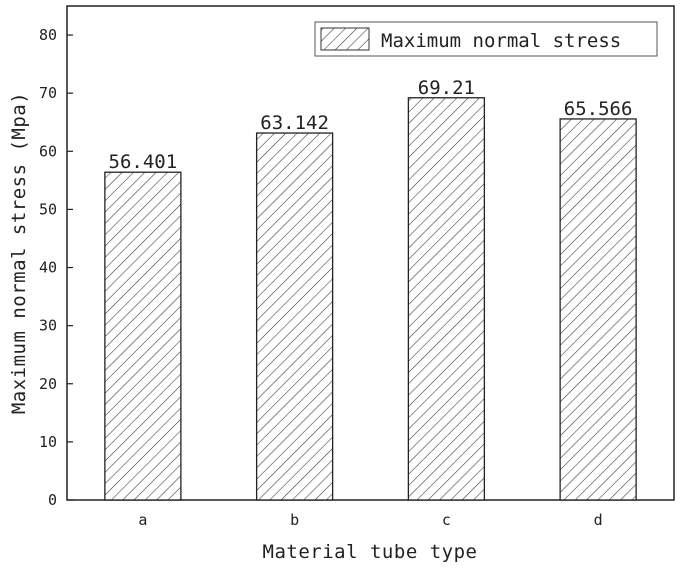  Describe the element at coordinates (598, 309) in the screenshot. I see `bar-d` at that location.